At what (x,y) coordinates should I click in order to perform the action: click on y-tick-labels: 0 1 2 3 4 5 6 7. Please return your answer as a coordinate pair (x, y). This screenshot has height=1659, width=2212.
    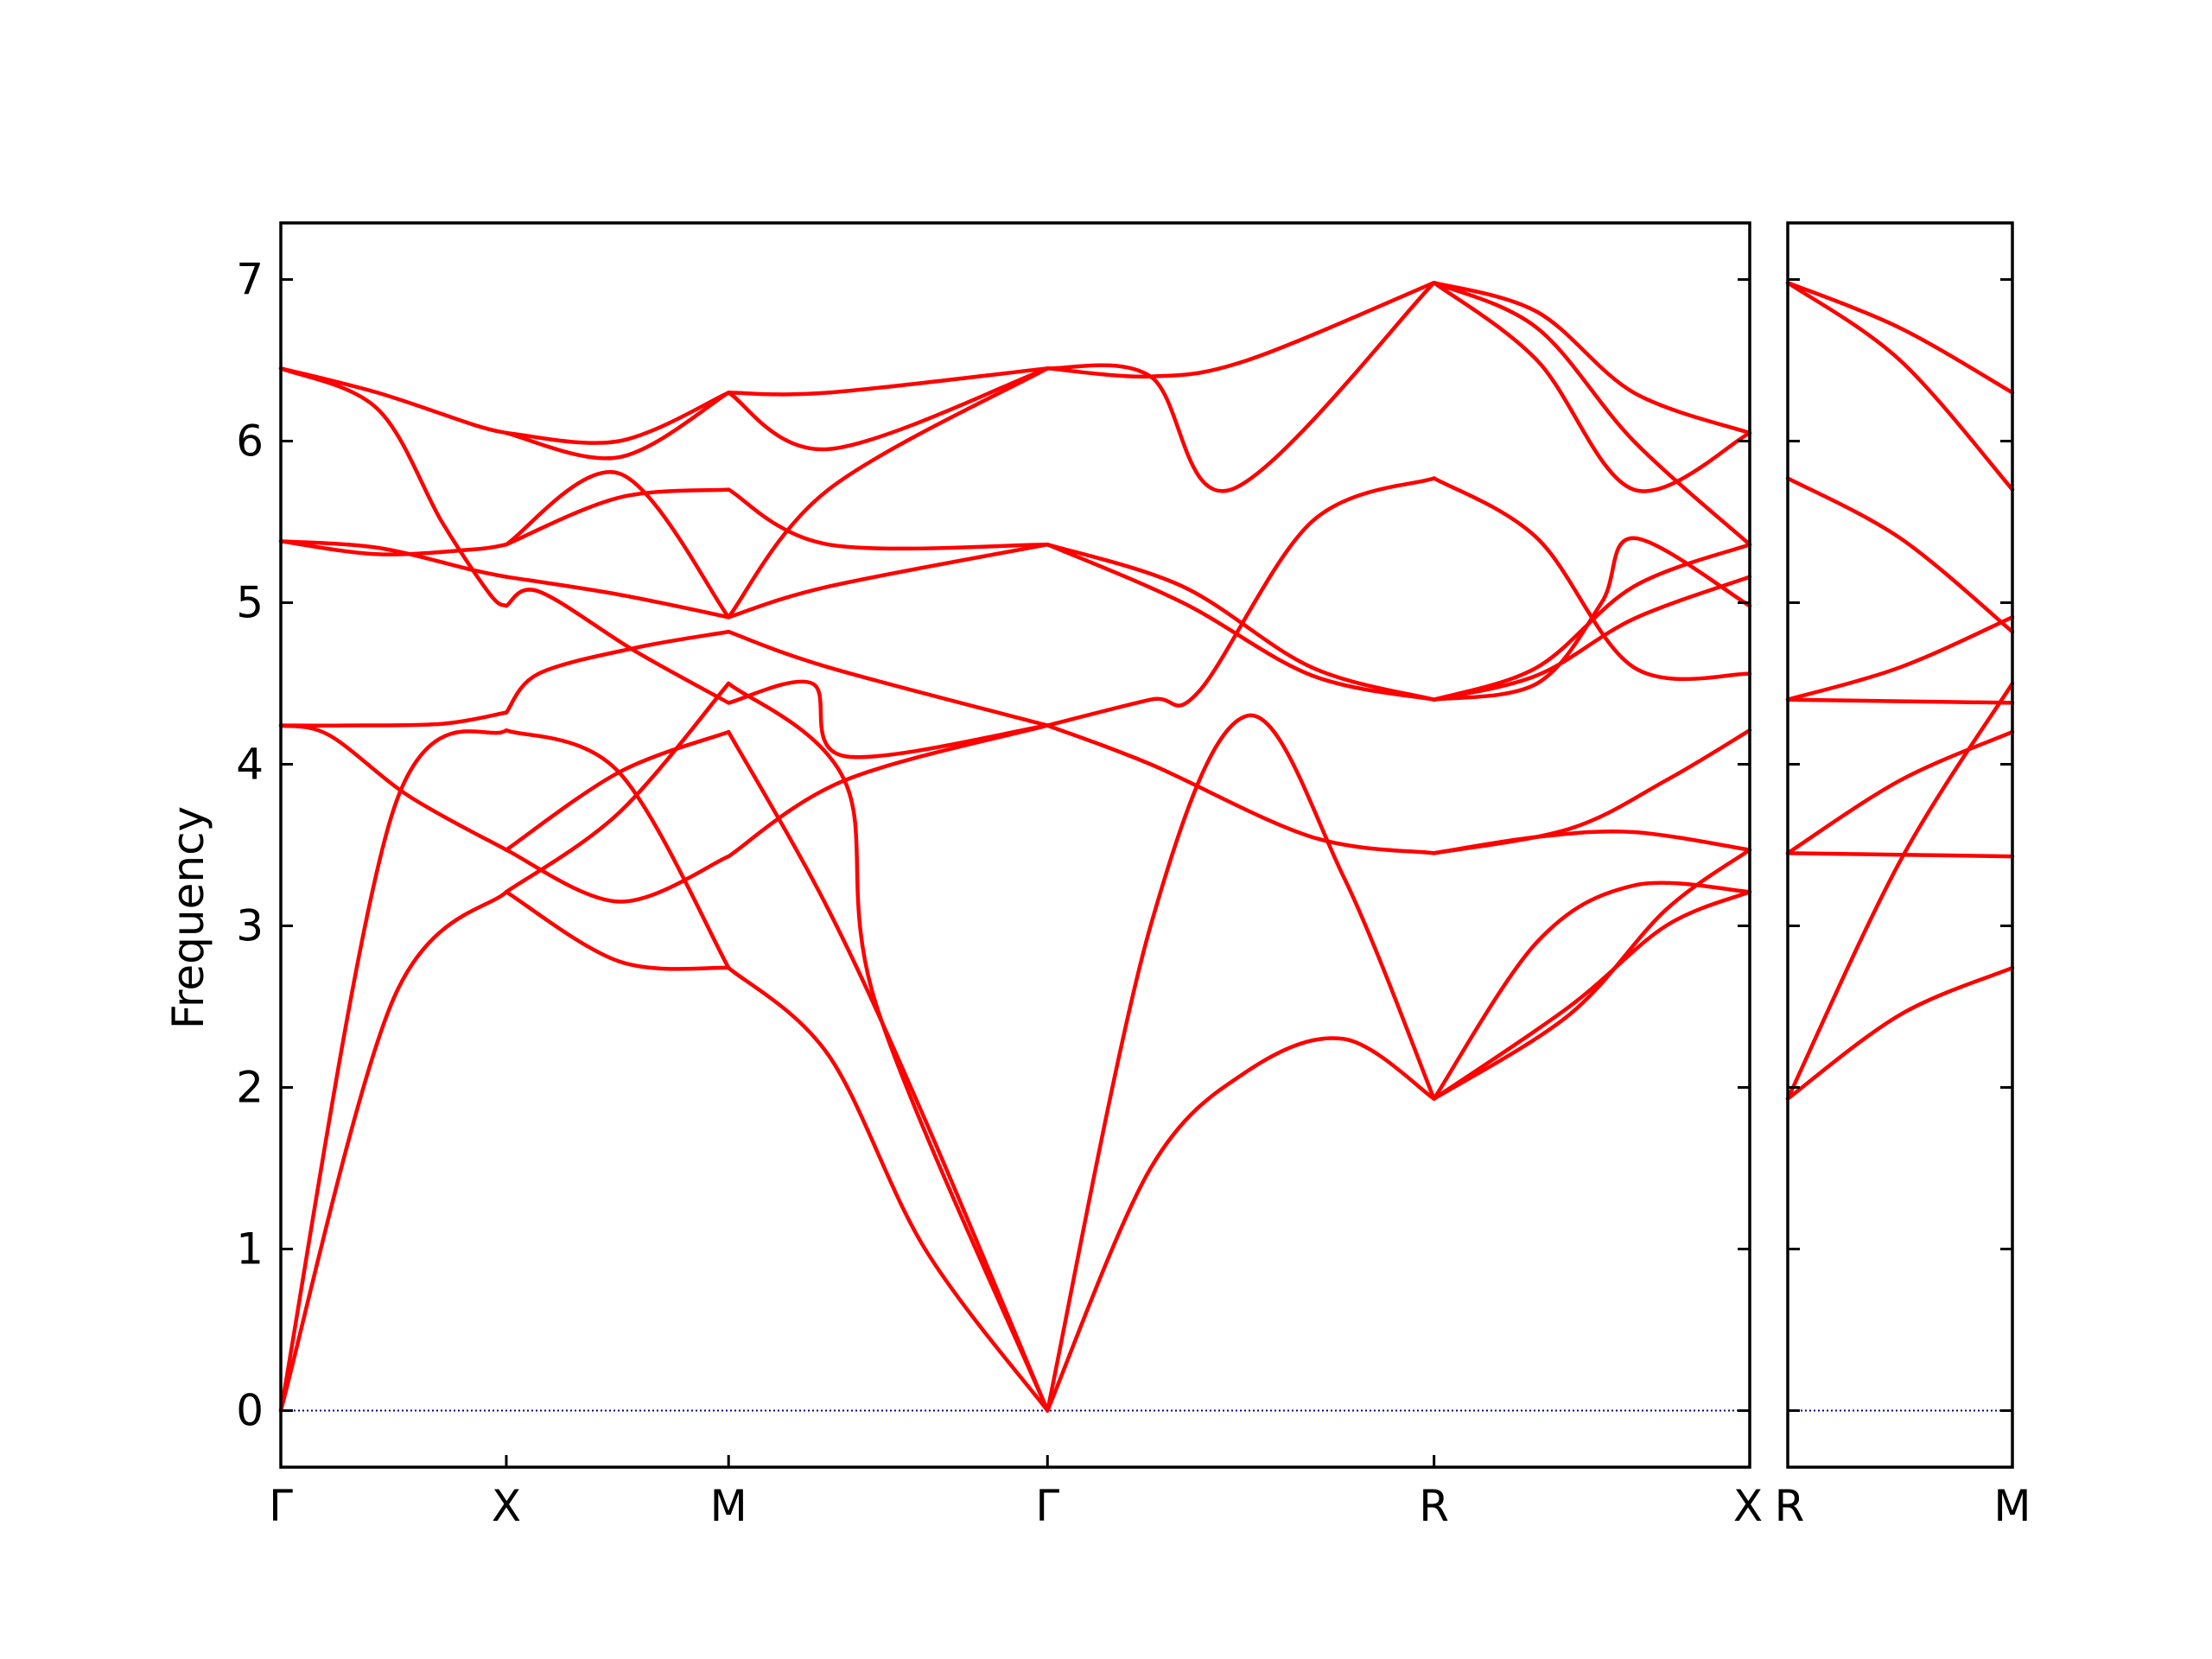
    Looking at the image, I should click on (250, 845).